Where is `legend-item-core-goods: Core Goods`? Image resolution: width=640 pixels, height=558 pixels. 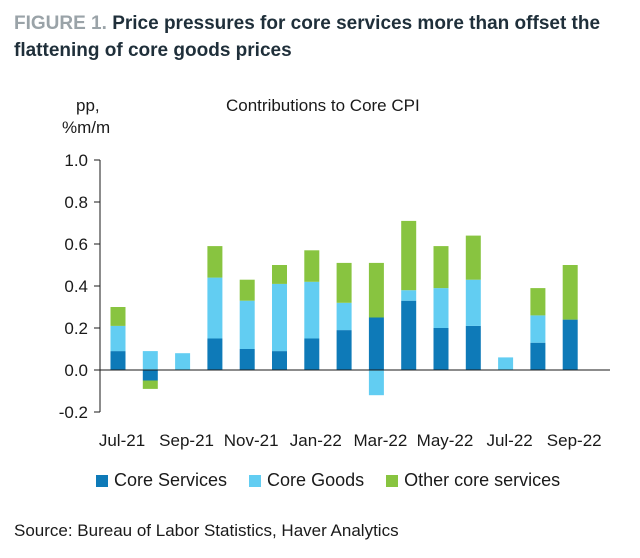 legend-item-core-goods: Core Goods is located at coordinates (306, 480).